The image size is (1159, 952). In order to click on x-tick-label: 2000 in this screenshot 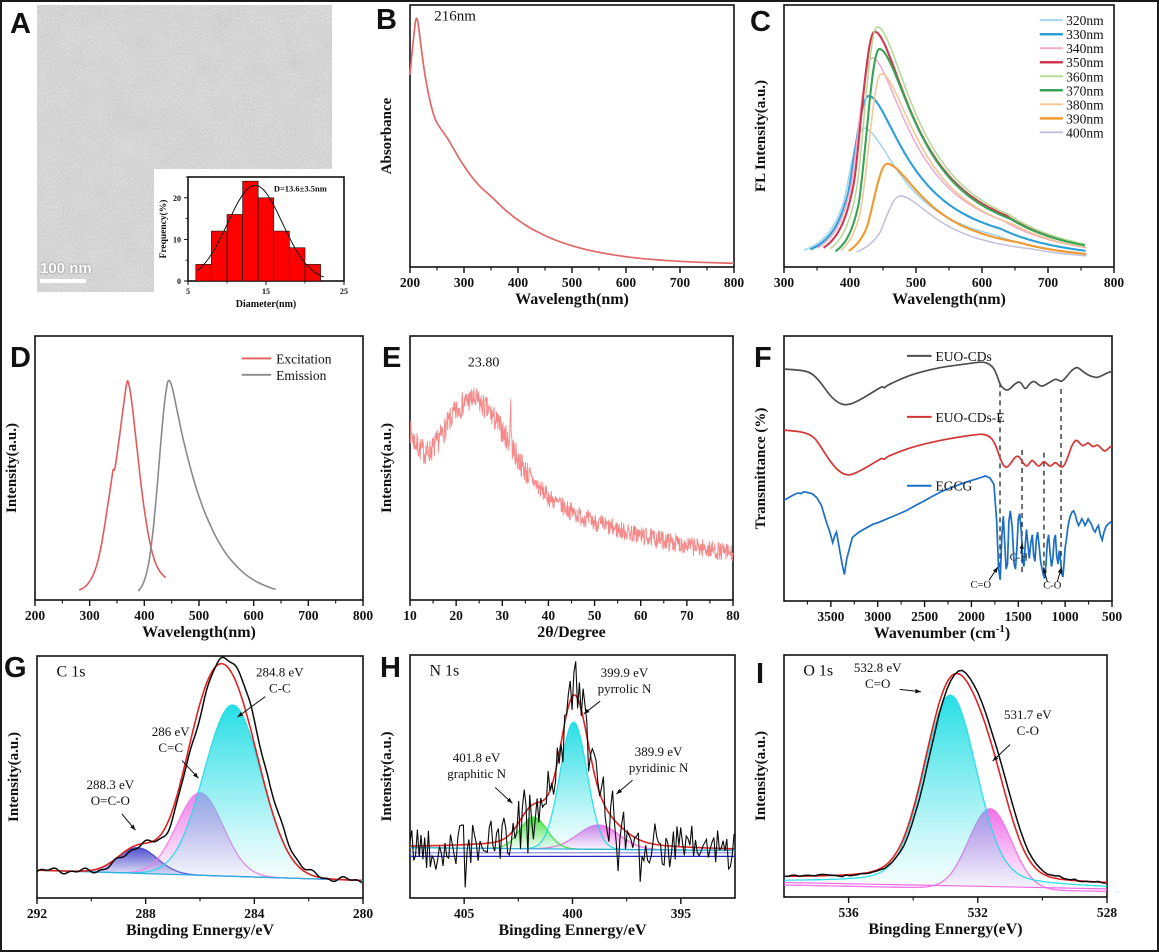, I will do `click(971, 616)`.